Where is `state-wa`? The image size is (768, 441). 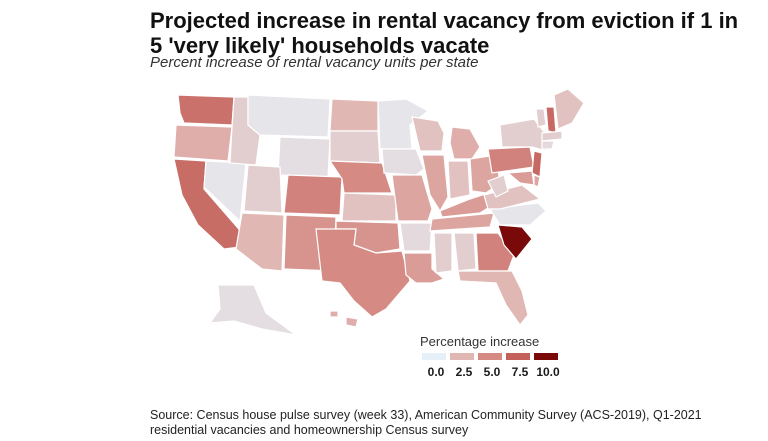 state-wa is located at coordinates (206, 110).